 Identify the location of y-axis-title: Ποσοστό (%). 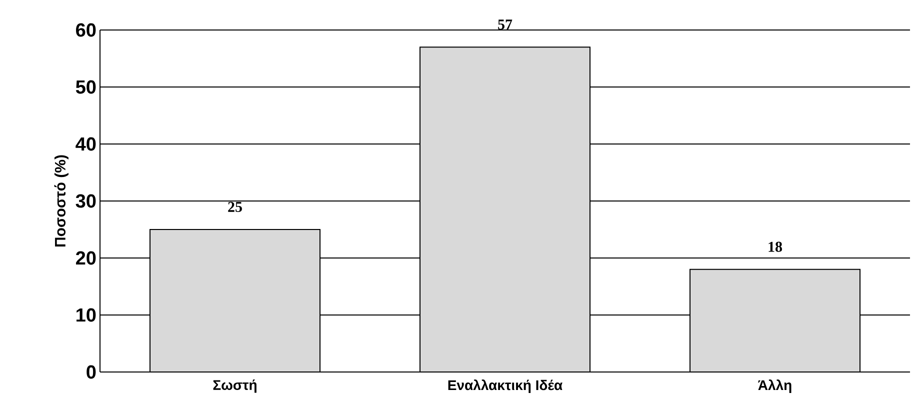
(61, 201).